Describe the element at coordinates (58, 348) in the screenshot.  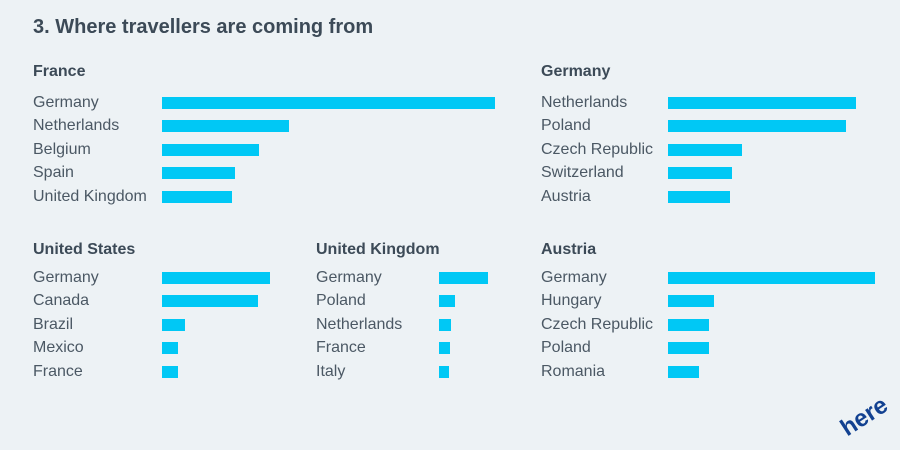
I see `category-label: Mexico` at that location.